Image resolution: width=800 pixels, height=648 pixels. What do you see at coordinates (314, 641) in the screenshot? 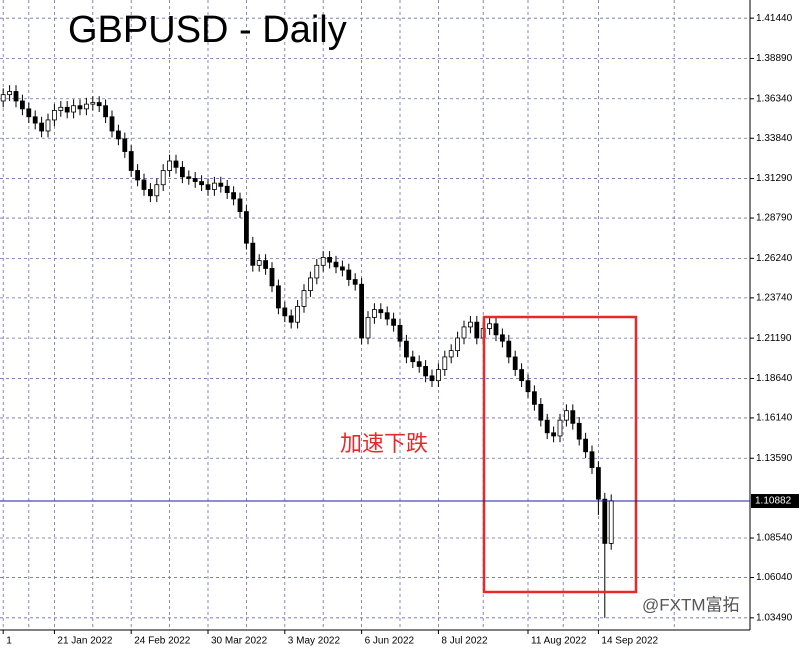
I see `x-tick-label: 3 May 2022` at bounding box center [314, 641].